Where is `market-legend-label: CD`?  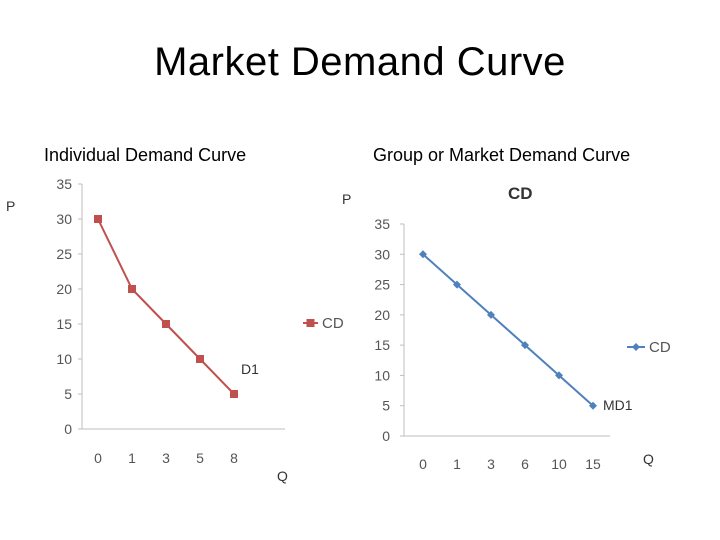
market-legend-label: CD is located at coordinates (660, 347).